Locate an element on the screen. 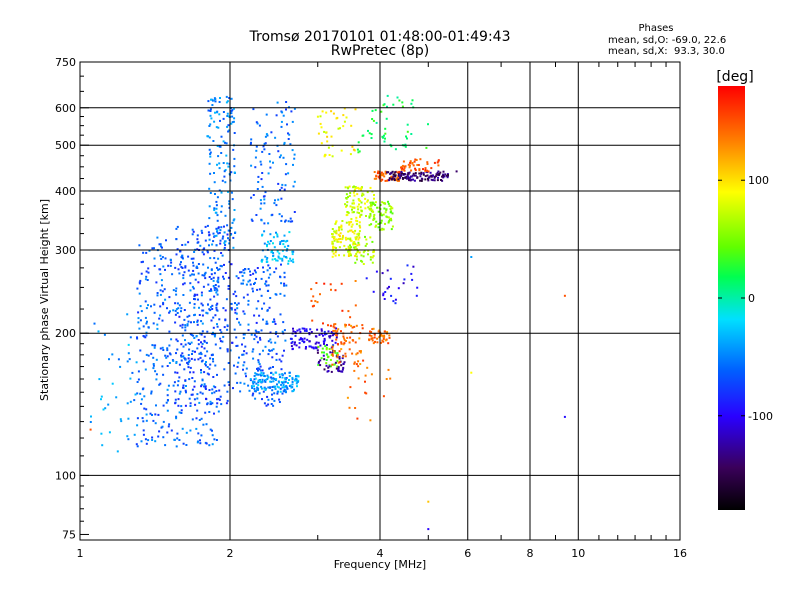  y-tick-label: 500 is located at coordinates (65, 145).